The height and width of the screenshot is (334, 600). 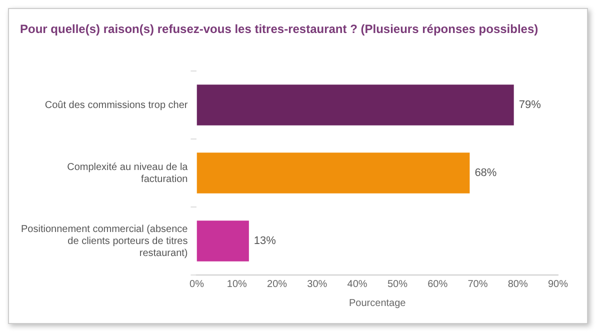 What do you see at coordinates (518, 284) in the screenshot?
I see `x-tick-label: 80%` at bounding box center [518, 284].